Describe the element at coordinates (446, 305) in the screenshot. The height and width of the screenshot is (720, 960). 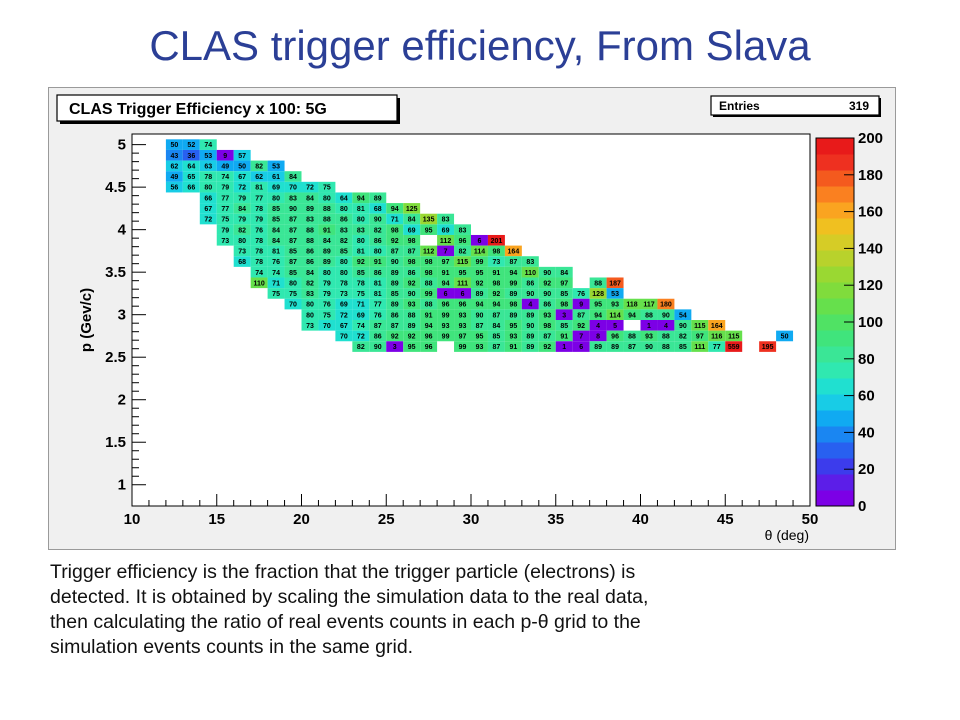
I see `cell-value-label: 96` at that location.